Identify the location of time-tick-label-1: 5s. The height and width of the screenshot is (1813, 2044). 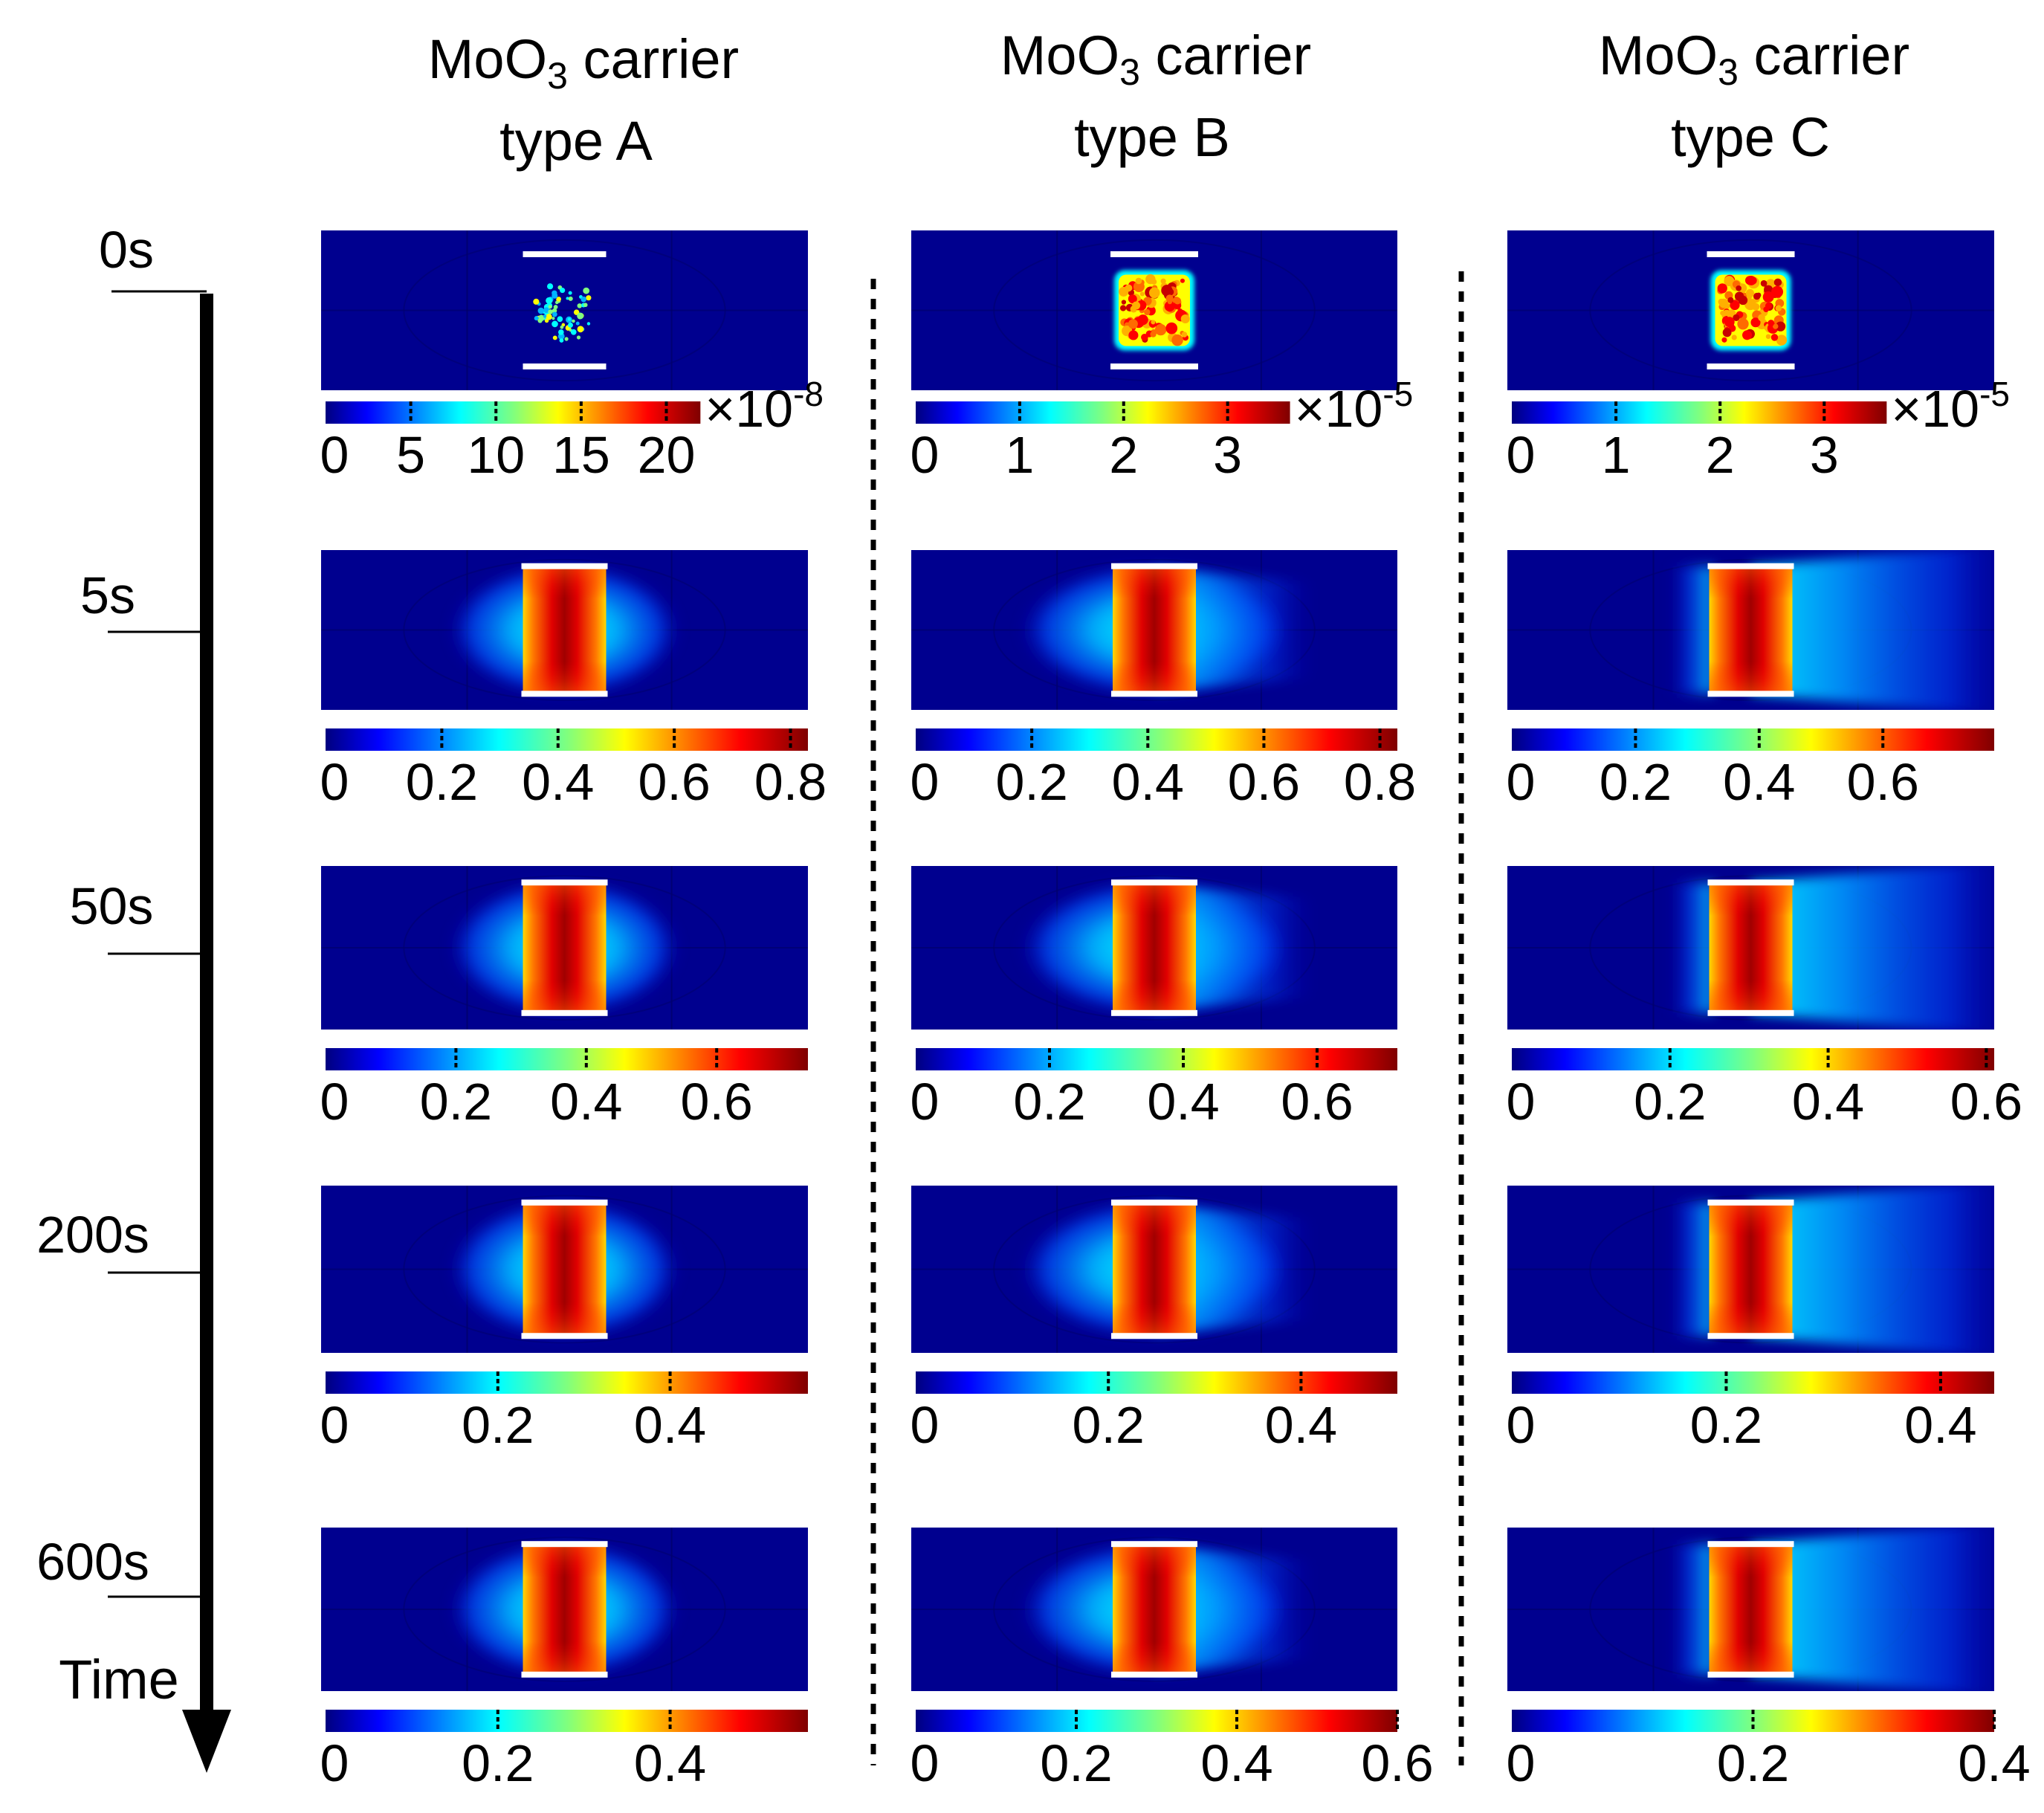
(108, 595).